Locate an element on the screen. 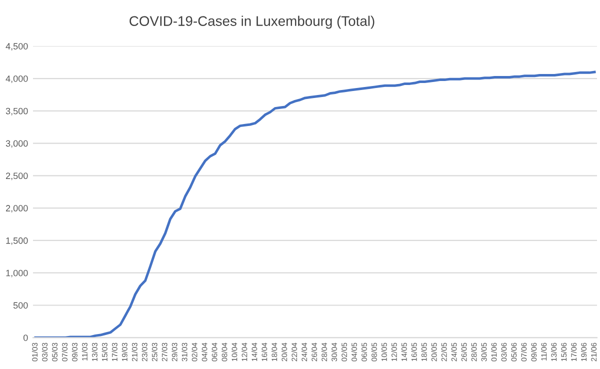 The height and width of the screenshot is (369, 600). y-tick-label: 0 is located at coordinates (25, 337).